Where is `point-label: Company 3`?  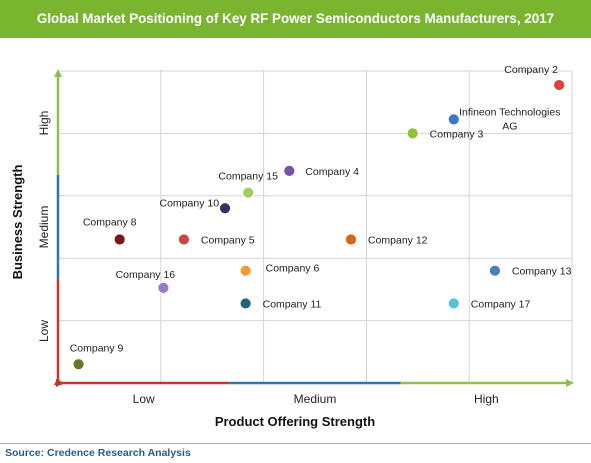 point-label: Company 3 is located at coordinates (457, 134).